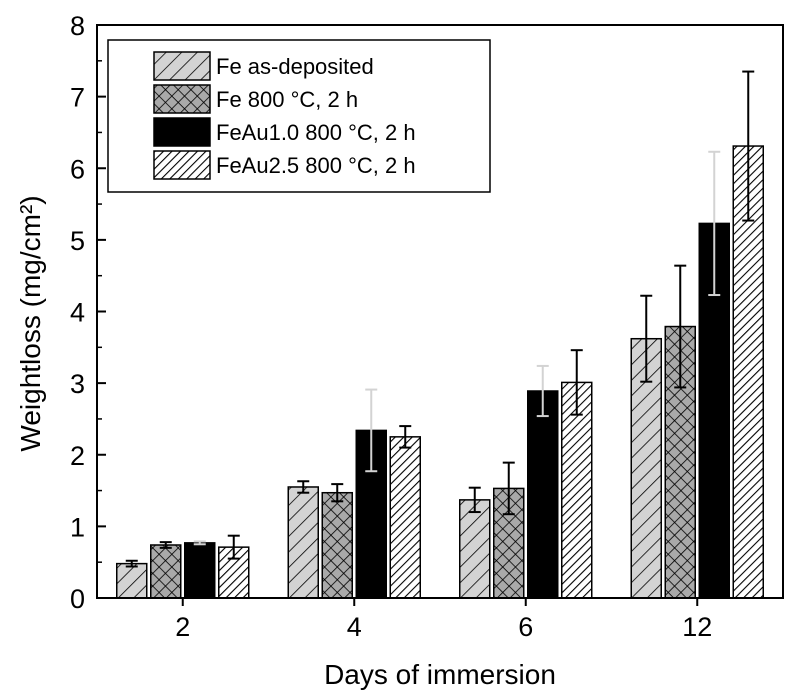 The image size is (798, 698). What do you see at coordinates (405, 517) in the screenshot?
I see `bar-s3-c1` at bounding box center [405, 517].